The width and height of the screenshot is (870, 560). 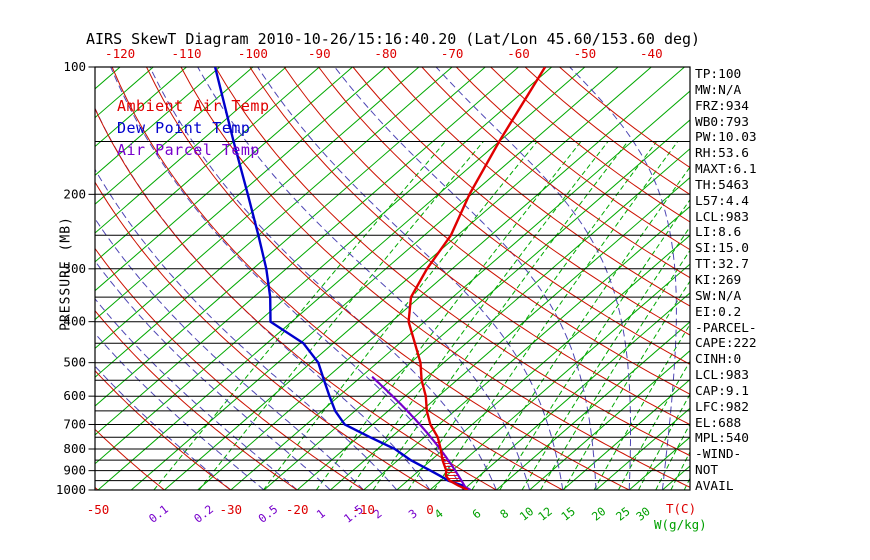 I want to click on tick-label: 4, so click(x=439, y=513).